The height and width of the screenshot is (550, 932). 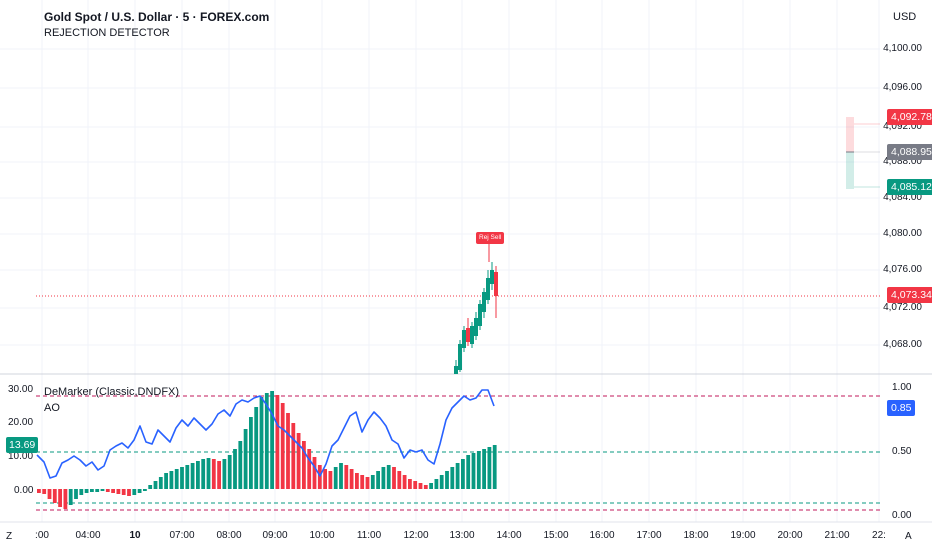 What do you see at coordinates (556, 535) in the screenshot?
I see `time-tick: 15:00` at bounding box center [556, 535].